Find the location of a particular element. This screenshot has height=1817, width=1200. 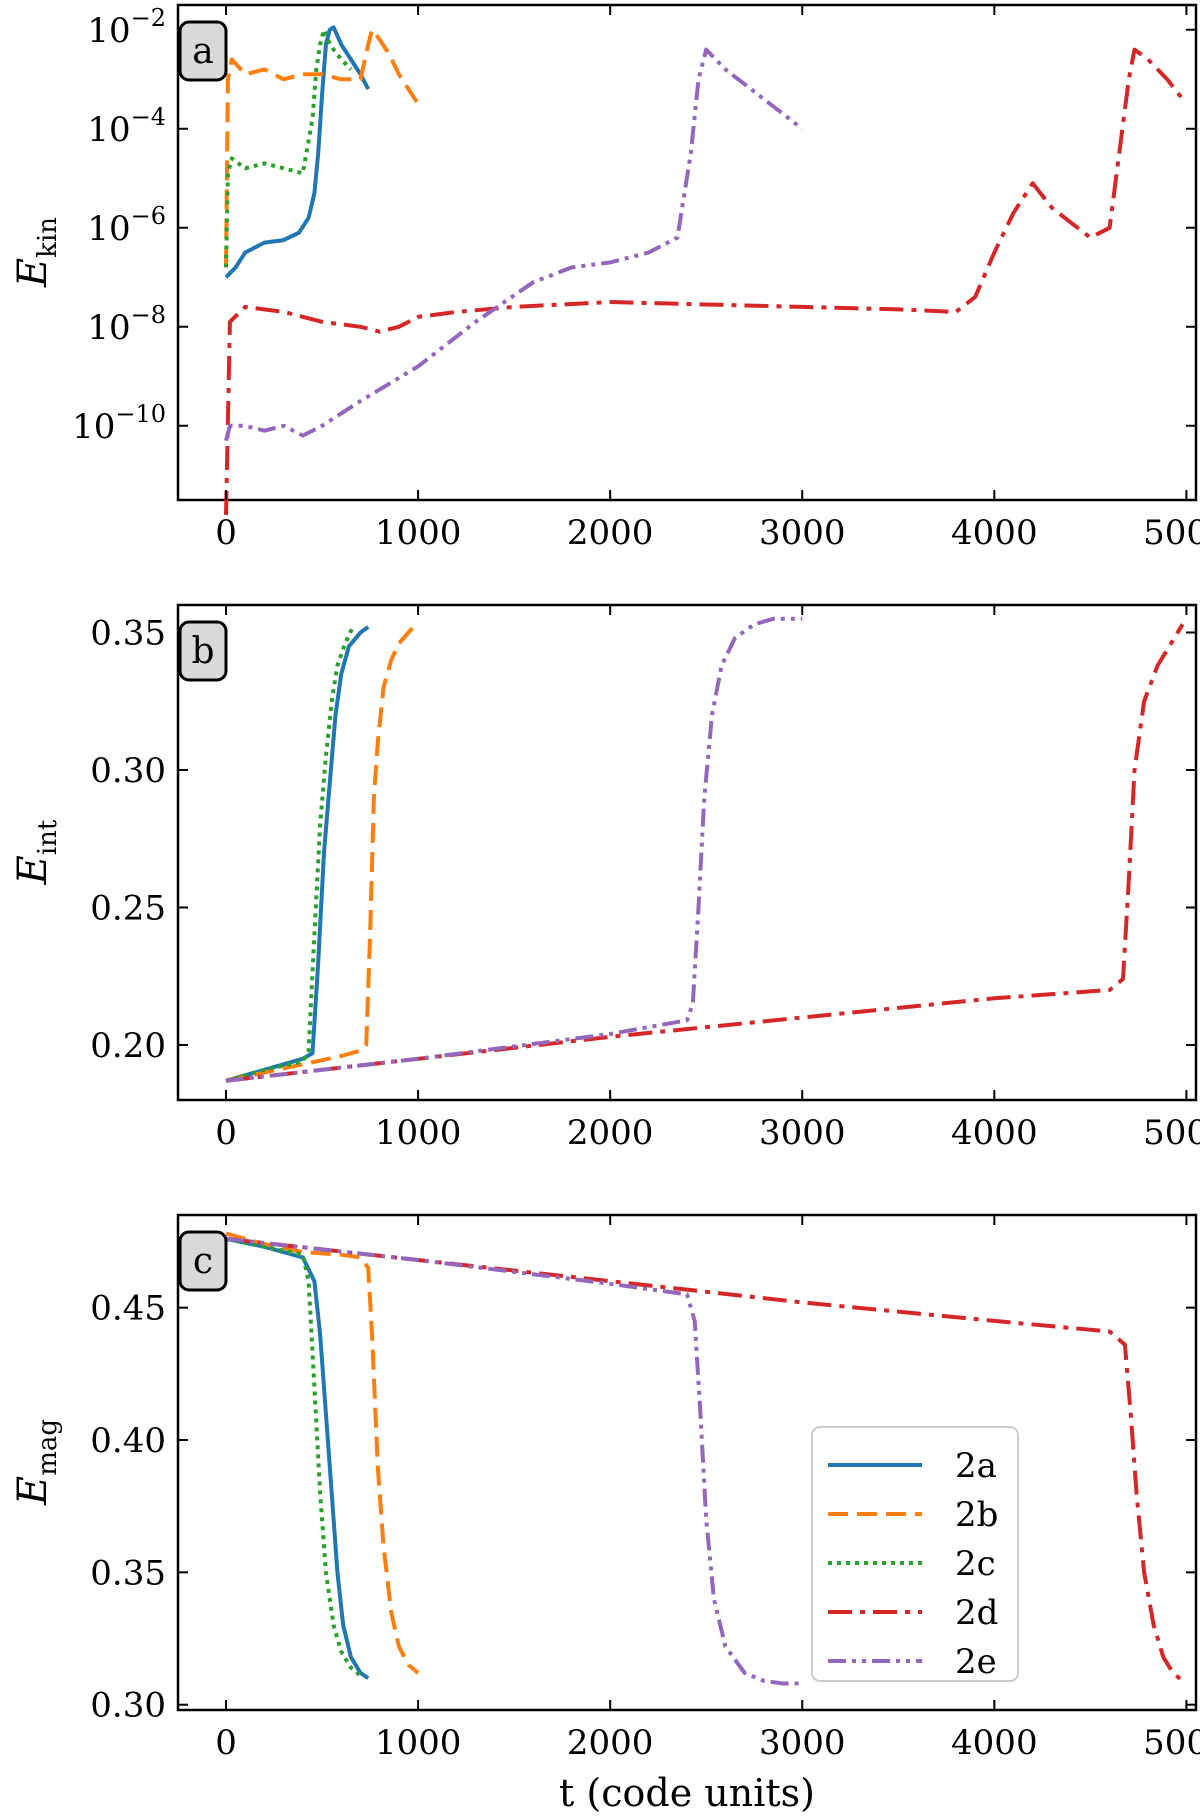

legend-label-2b: 2b is located at coordinates (976, 1515).